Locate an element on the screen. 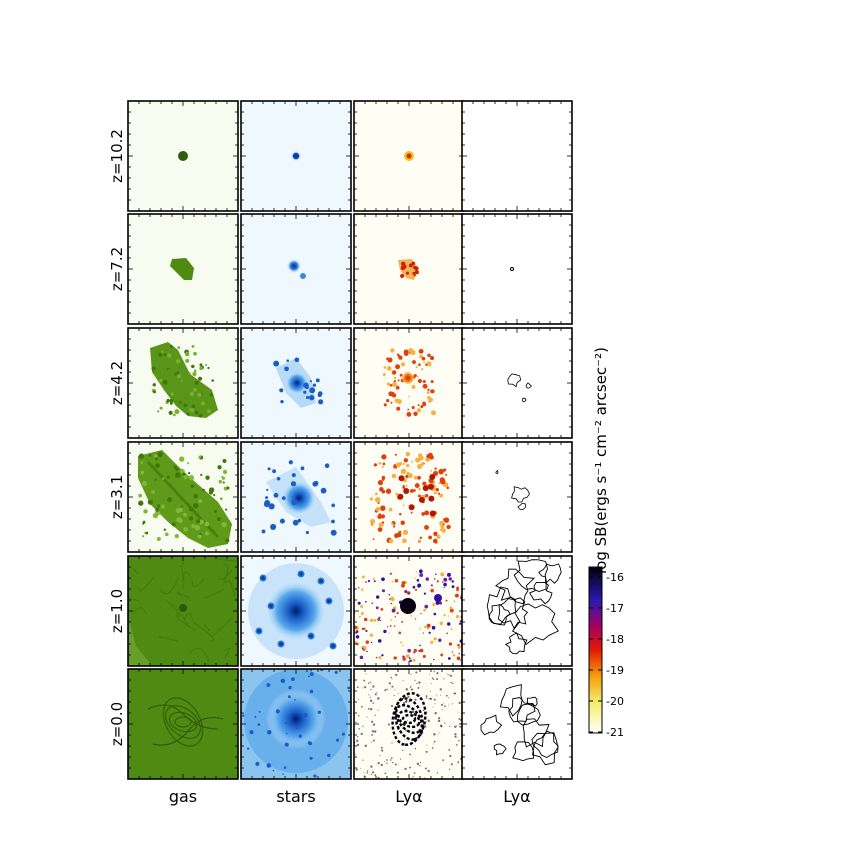 Image resolution: width=865 pixels, height=865 pixels. colorbar-tick-label: -19 is located at coordinates (615, 670).